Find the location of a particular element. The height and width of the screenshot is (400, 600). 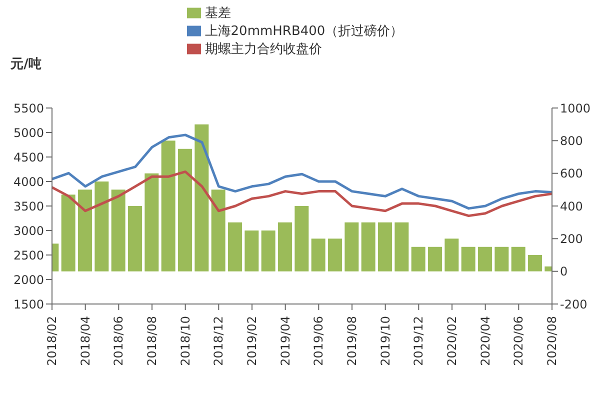

x-tick-label: 2019/12 is located at coordinates (419, 341).